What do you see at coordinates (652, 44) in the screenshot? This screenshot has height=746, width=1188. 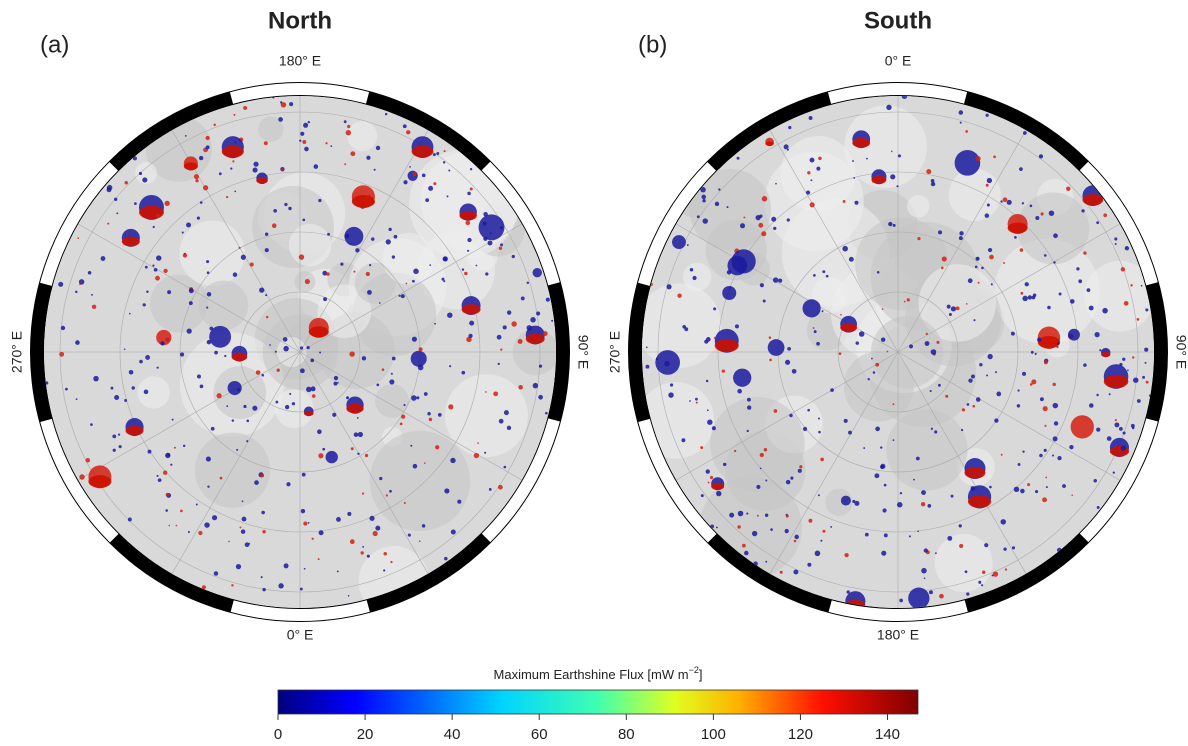 I see `panel-label: (b)` at bounding box center [652, 44].